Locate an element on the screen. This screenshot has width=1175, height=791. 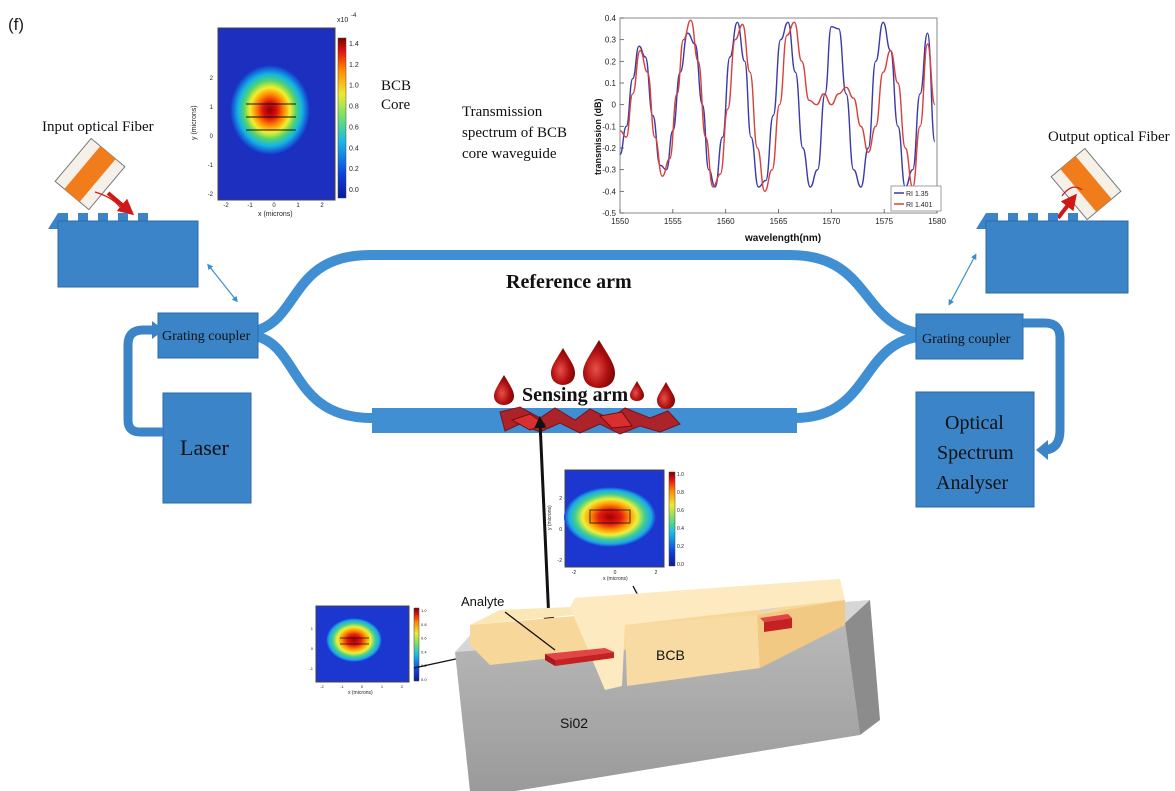
grating-coupler-left-label: Grating coupler is located at coordinates (206, 336).